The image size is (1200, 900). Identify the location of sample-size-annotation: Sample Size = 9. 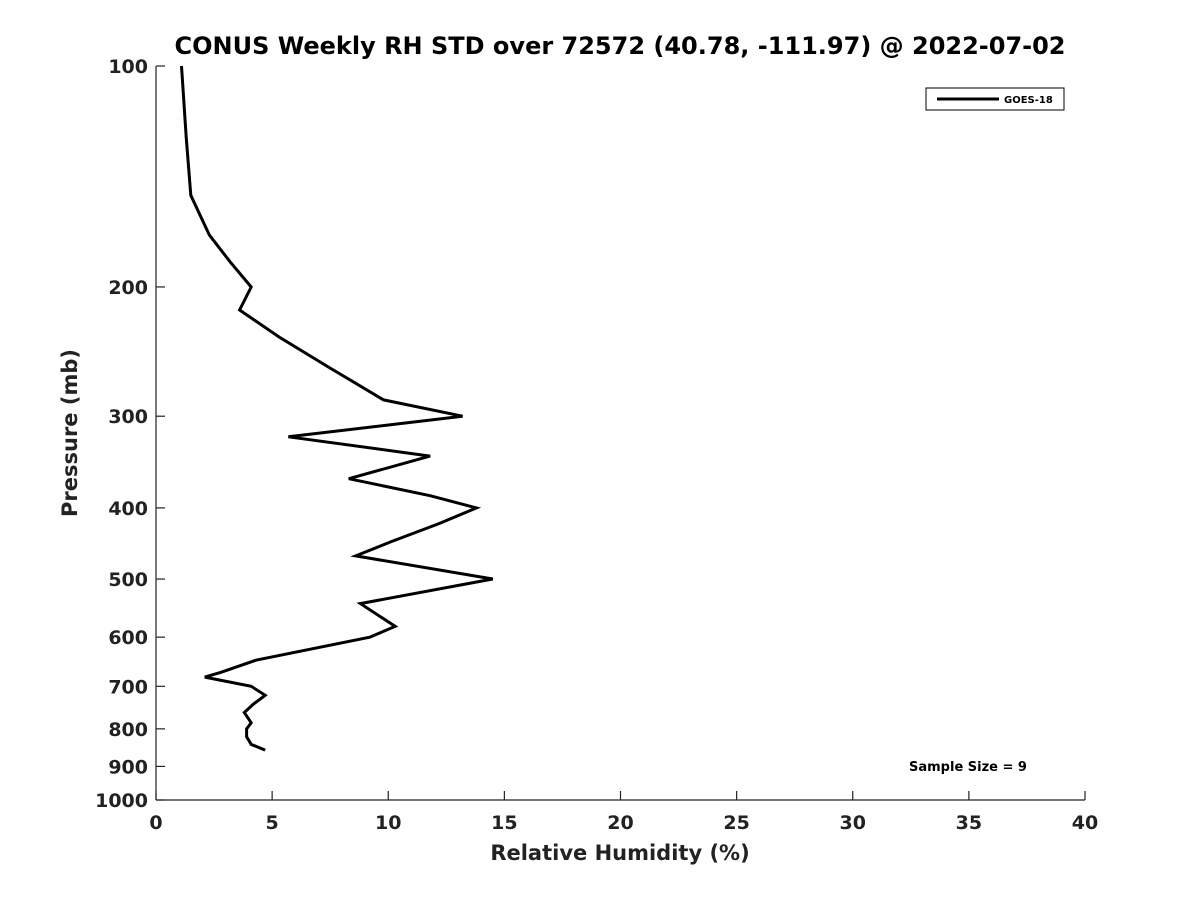
(968, 767).